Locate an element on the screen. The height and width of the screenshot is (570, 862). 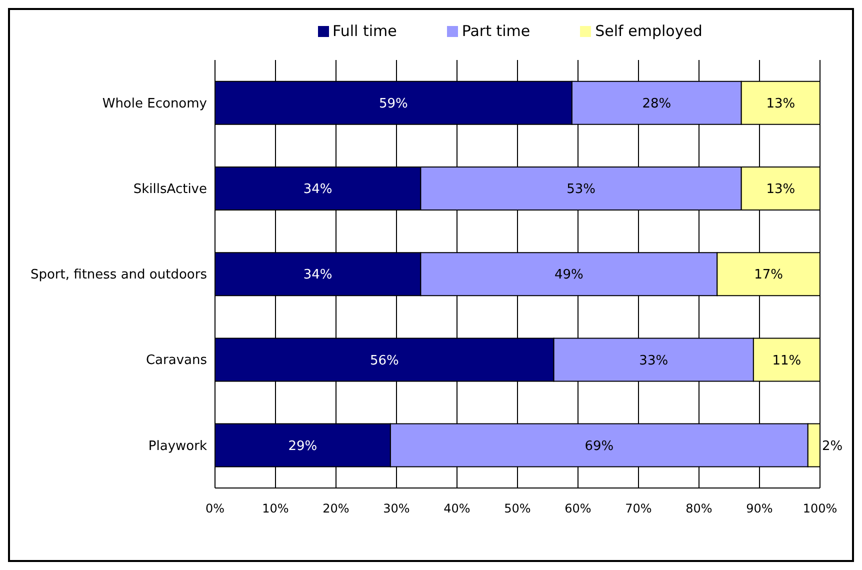
x-tick-label: 50% is located at coordinates (517, 509).